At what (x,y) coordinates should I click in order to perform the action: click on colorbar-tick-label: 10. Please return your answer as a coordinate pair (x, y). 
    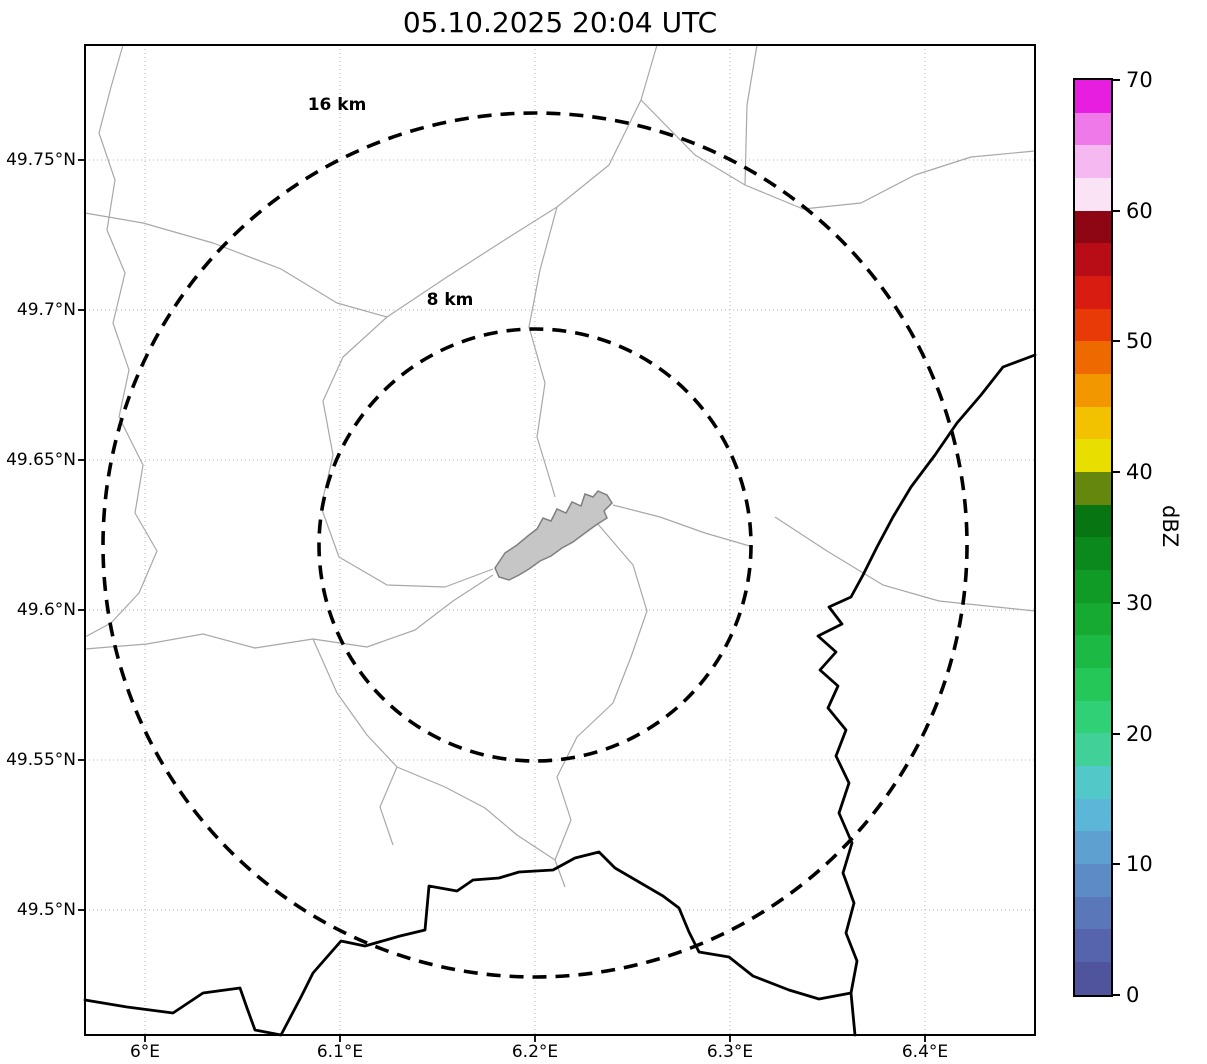
    Looking at the image, I should click on (1139, 864).